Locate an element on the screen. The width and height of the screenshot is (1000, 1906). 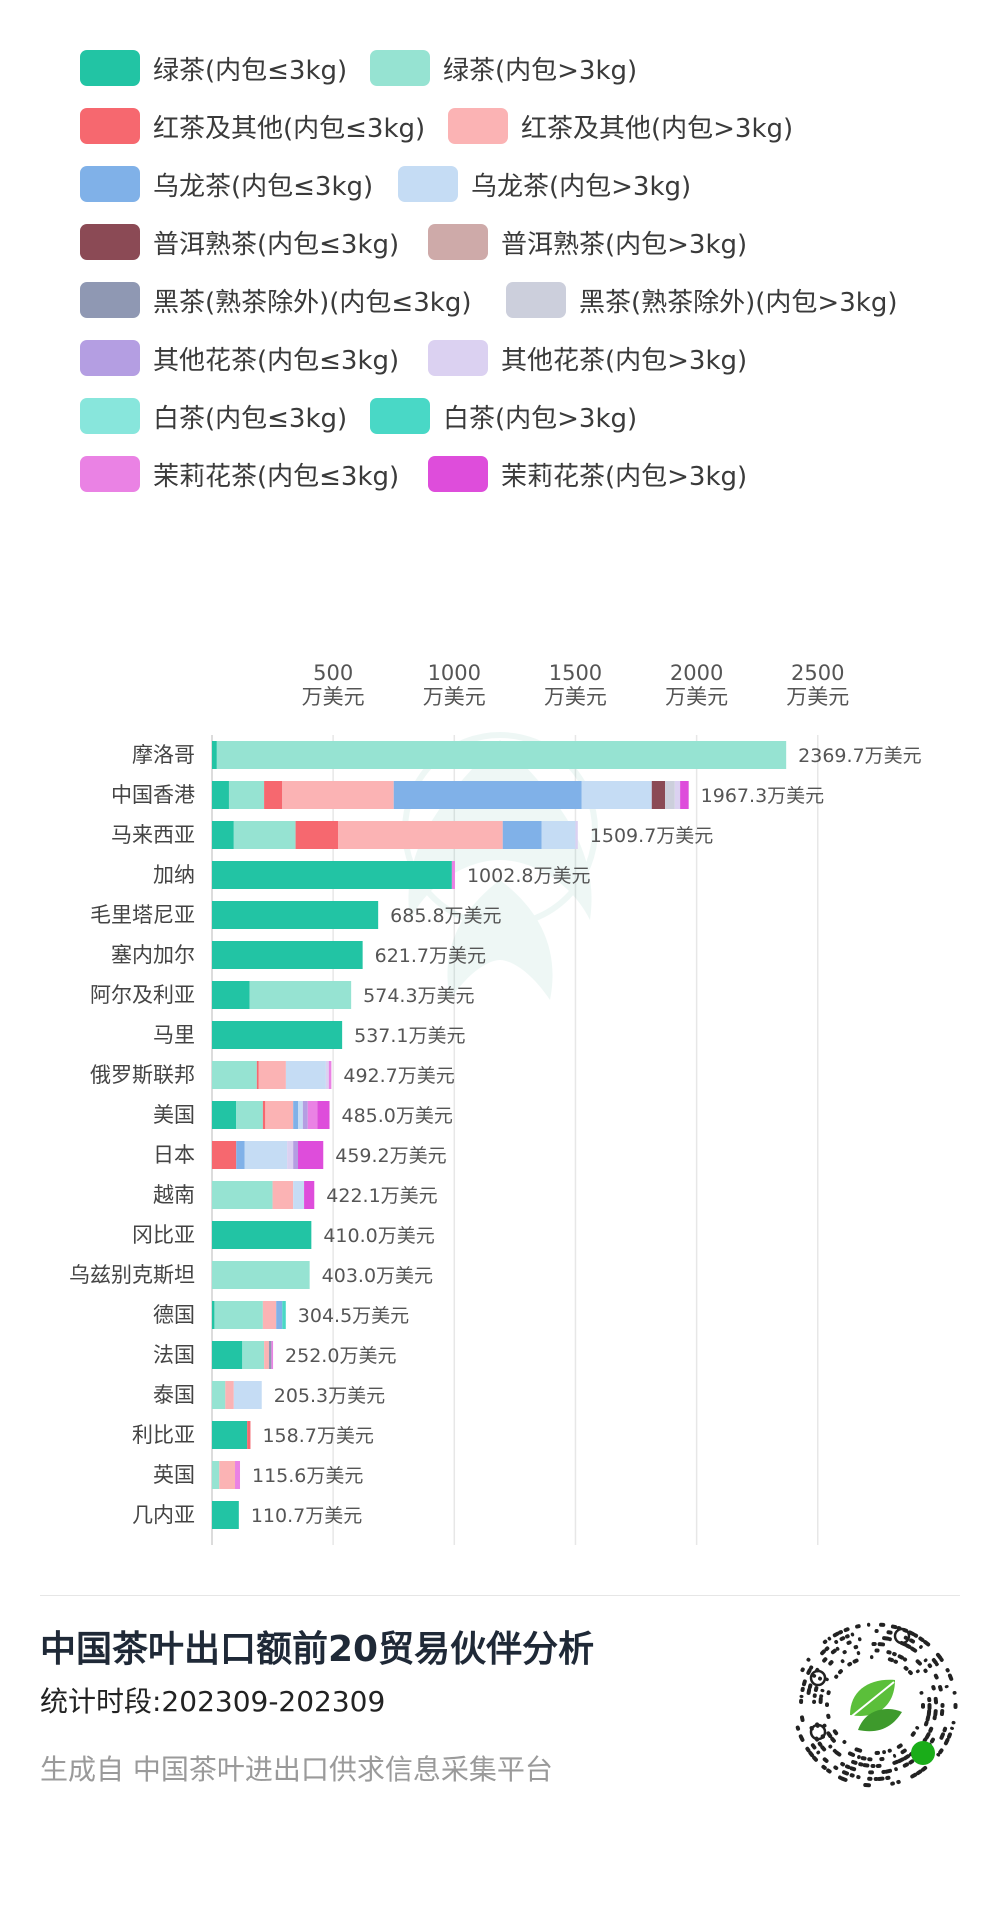
legend-label: 乌龙茶(内包>3kg) is located at coordinates (581, 186).